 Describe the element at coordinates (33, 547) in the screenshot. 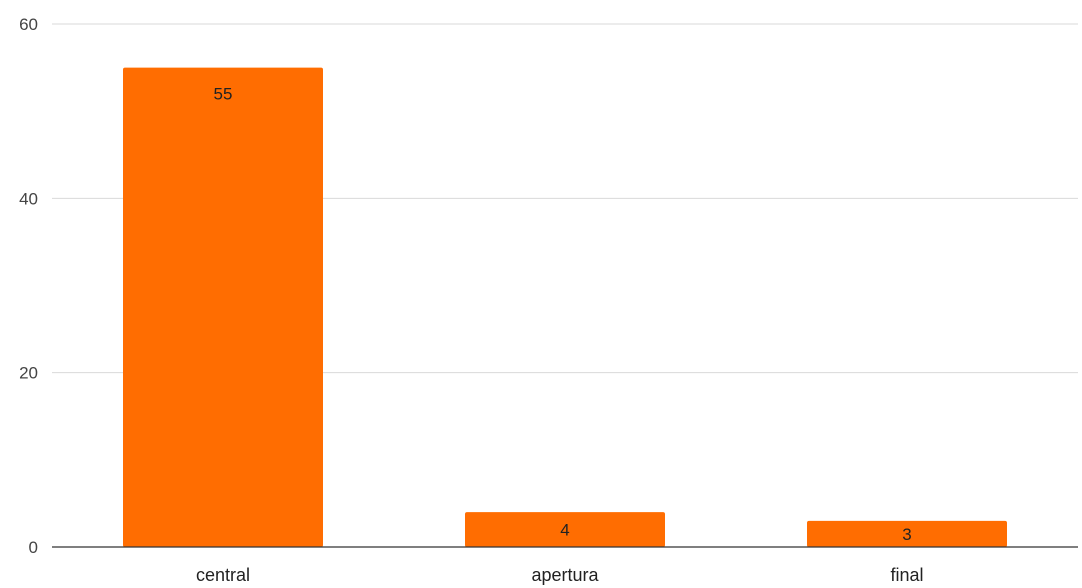

I see `y-tick-label: 0` at that location.